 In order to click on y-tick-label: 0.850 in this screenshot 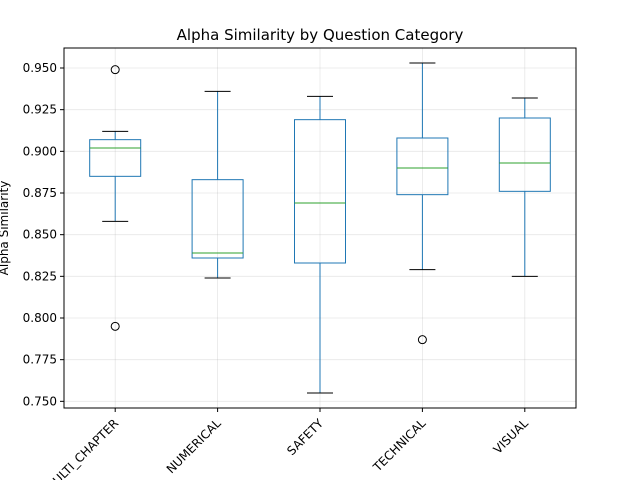, I will do `click(40, 235)`.